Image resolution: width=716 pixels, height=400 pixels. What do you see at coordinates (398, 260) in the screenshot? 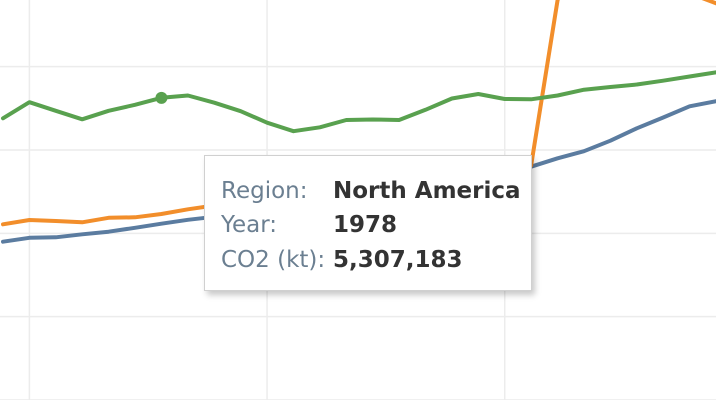
I see `tooltip-co2-value: 5,307,183` at bounding box center [398, 260].